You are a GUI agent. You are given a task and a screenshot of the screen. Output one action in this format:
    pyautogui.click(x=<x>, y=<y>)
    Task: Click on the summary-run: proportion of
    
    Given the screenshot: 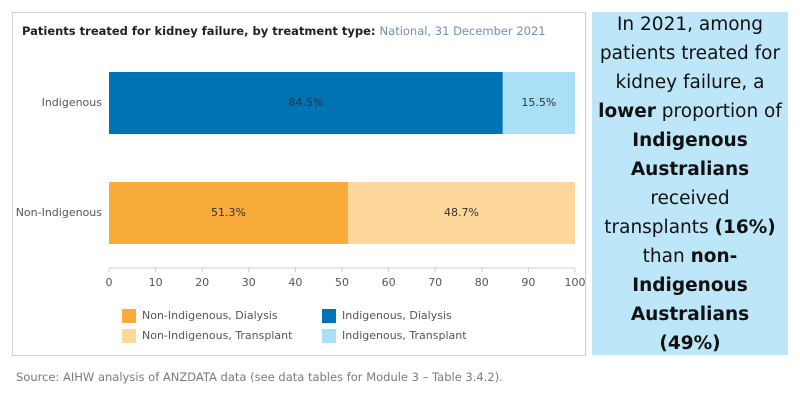 What is the action you would take?
    pyautogui.click(x=721, y=111)
    